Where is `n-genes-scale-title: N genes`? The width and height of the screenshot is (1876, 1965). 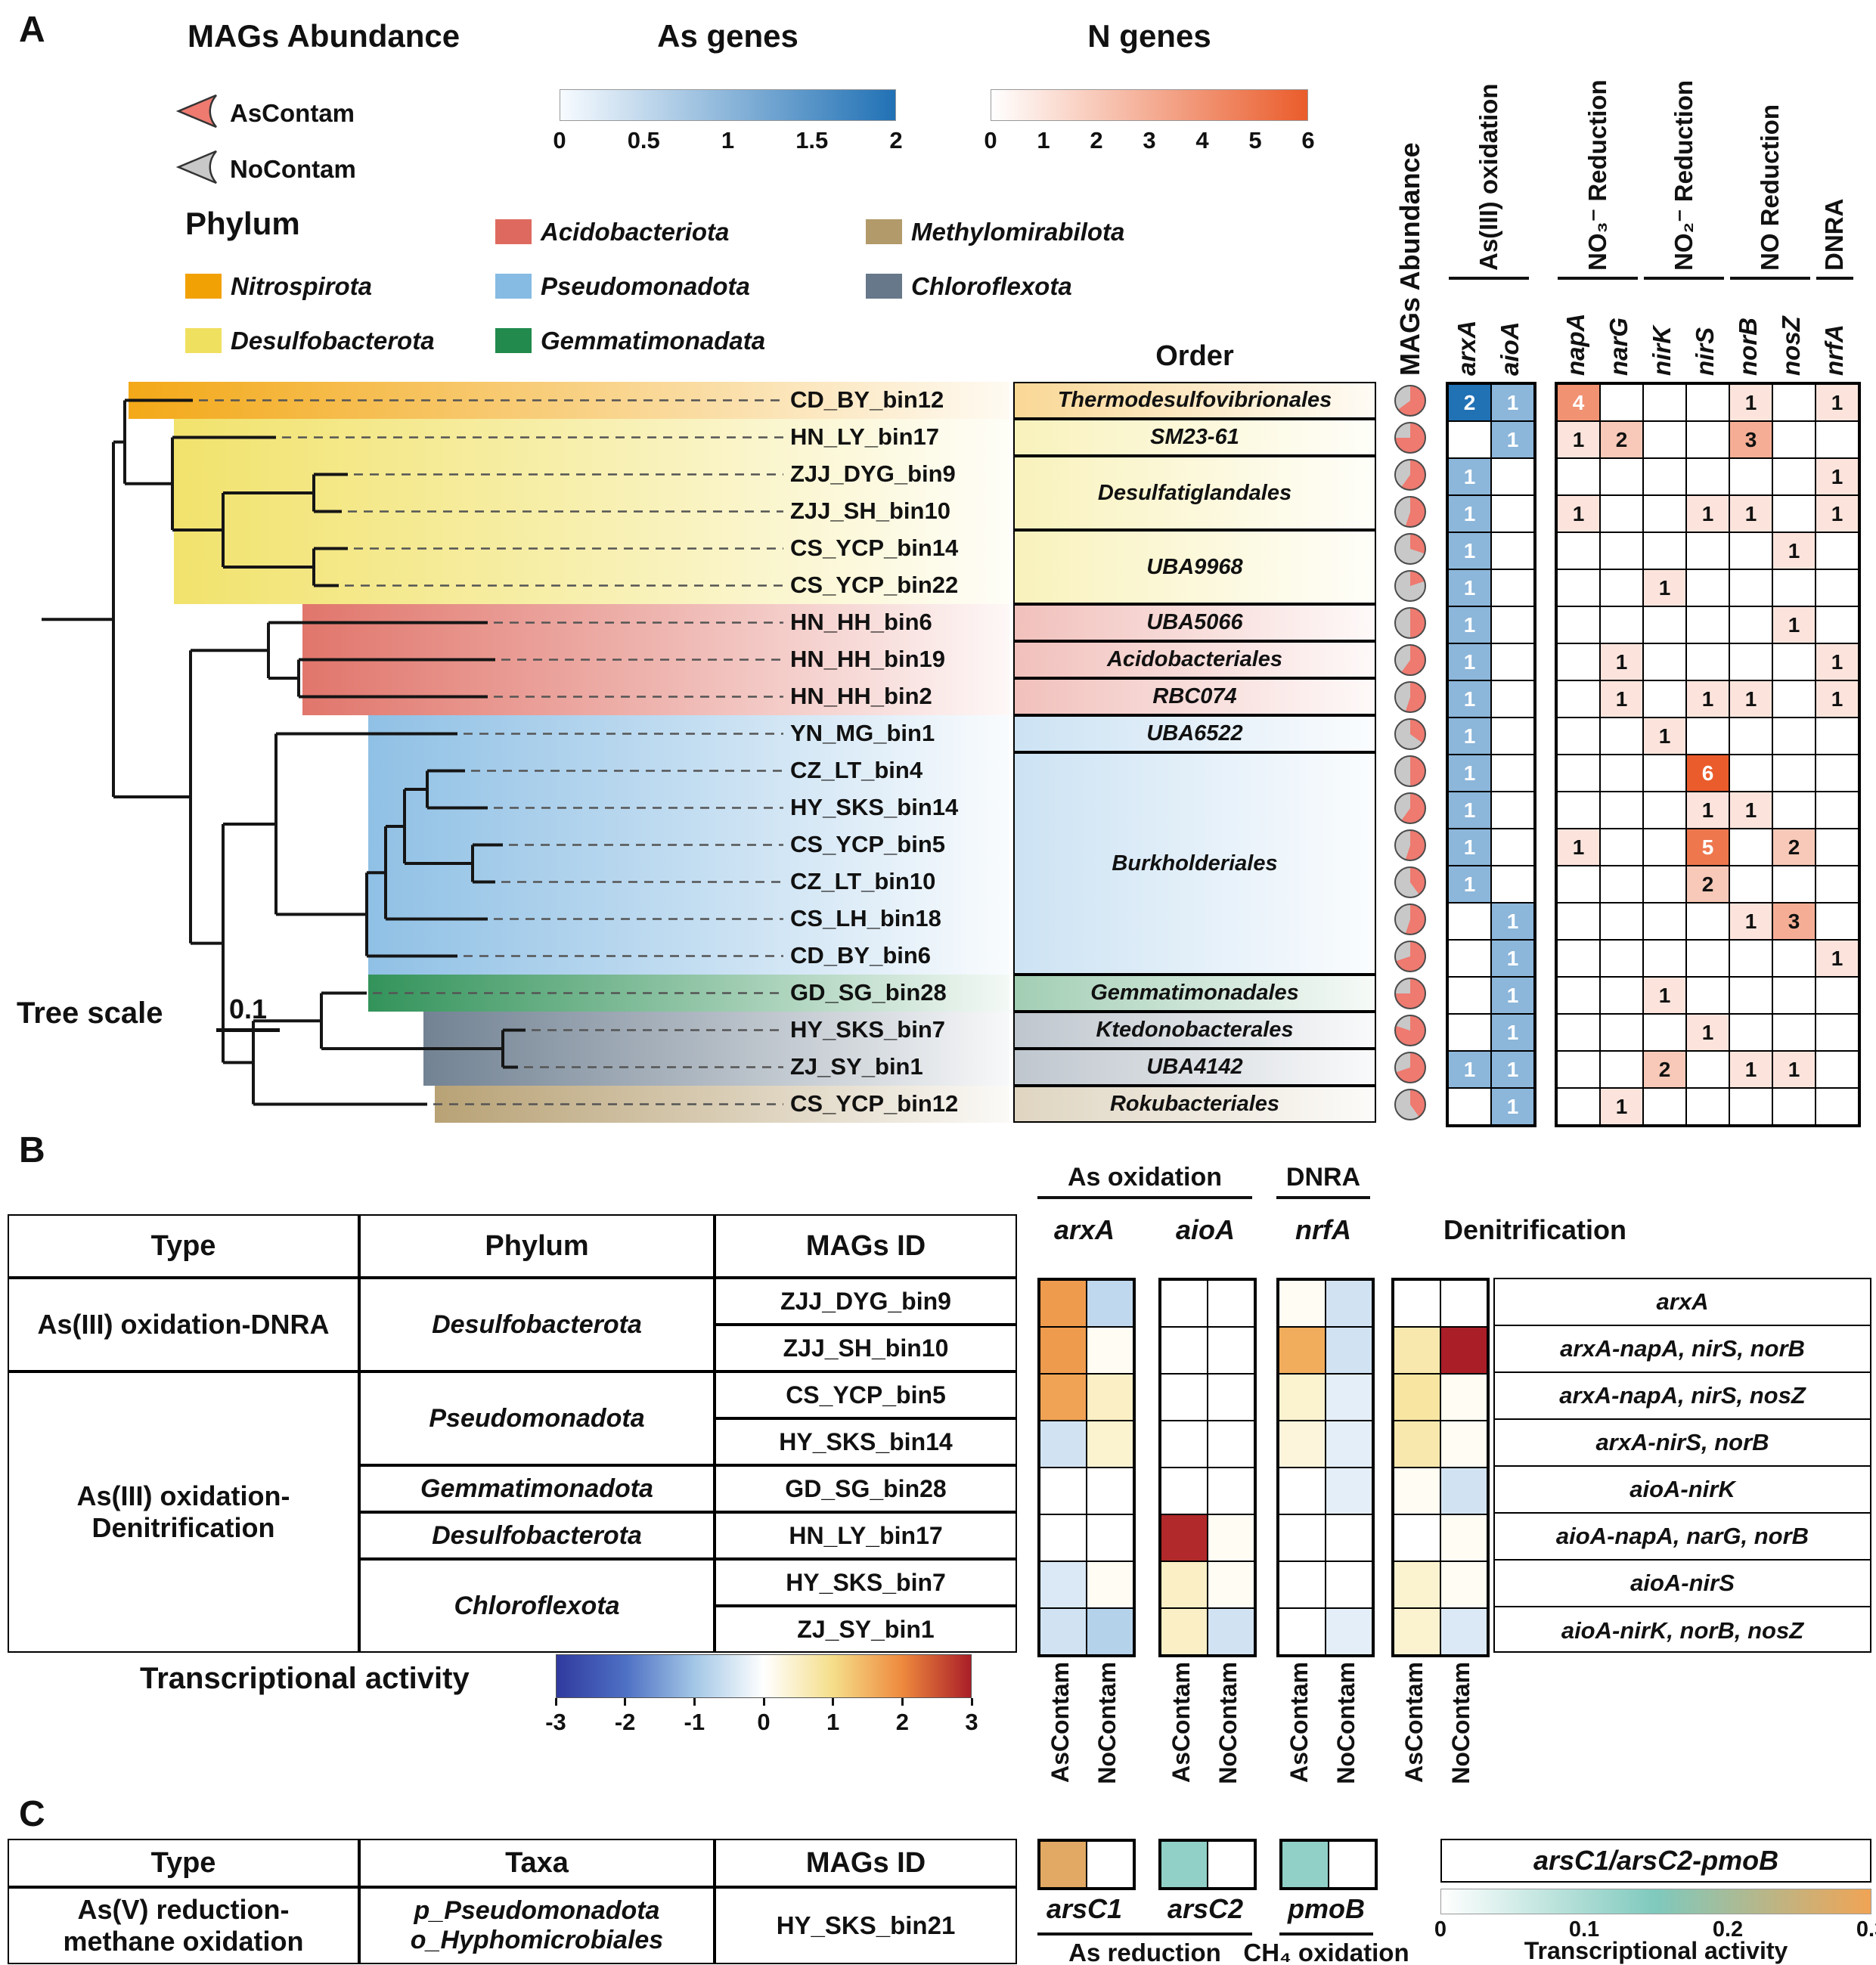 n-genes-scale-title: N genes is located at coordinates (1149, 36).